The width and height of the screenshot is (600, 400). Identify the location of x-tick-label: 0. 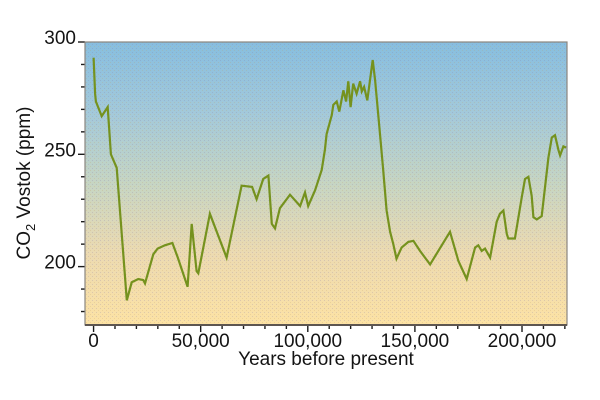
(93, 341).